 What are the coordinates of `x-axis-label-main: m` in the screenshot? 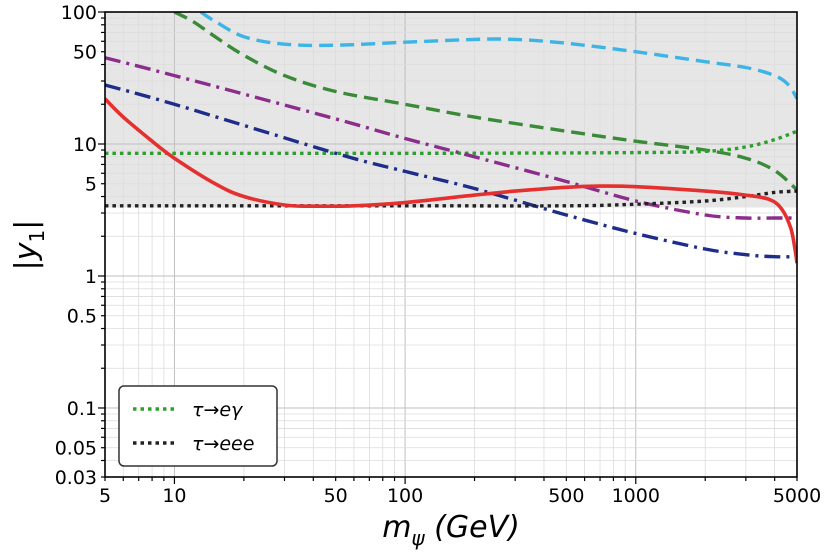 It's located at (396, 527).